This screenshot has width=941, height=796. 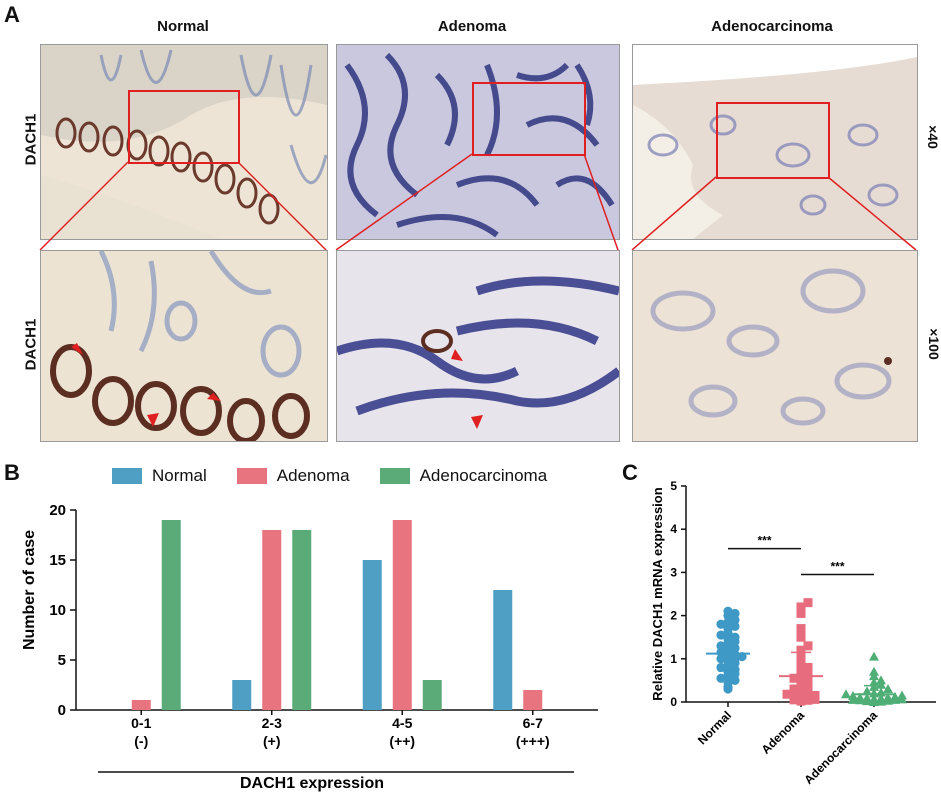 I want to click on x-tick-label: Adenocarcinoma, so click(x=840, y=747).